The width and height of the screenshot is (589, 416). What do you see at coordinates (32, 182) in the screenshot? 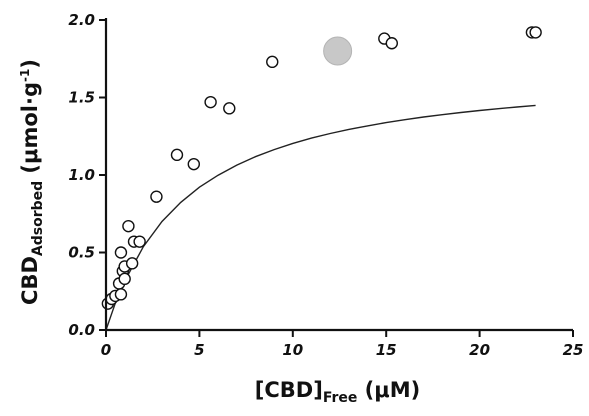
I see `y-axis-title: CBDAdsorbed (μmol·g-1)` at bounding box center [32, 182].